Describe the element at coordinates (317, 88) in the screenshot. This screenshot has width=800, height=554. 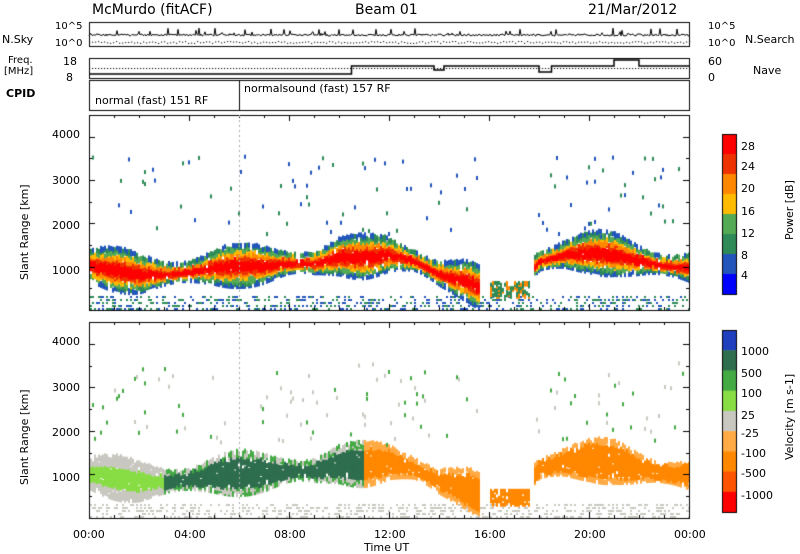
I see `cpid-segment-2: normalsound (fast) 157 RF` at that location.